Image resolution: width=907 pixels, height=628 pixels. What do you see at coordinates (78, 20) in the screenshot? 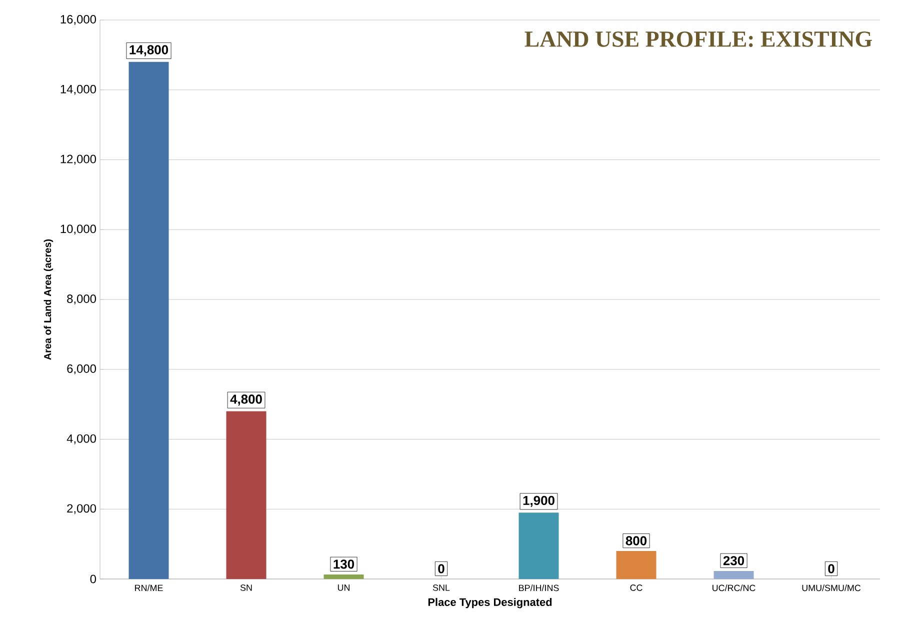
I see `y-tick-label: 16,000` at bounding box center [78, 20].